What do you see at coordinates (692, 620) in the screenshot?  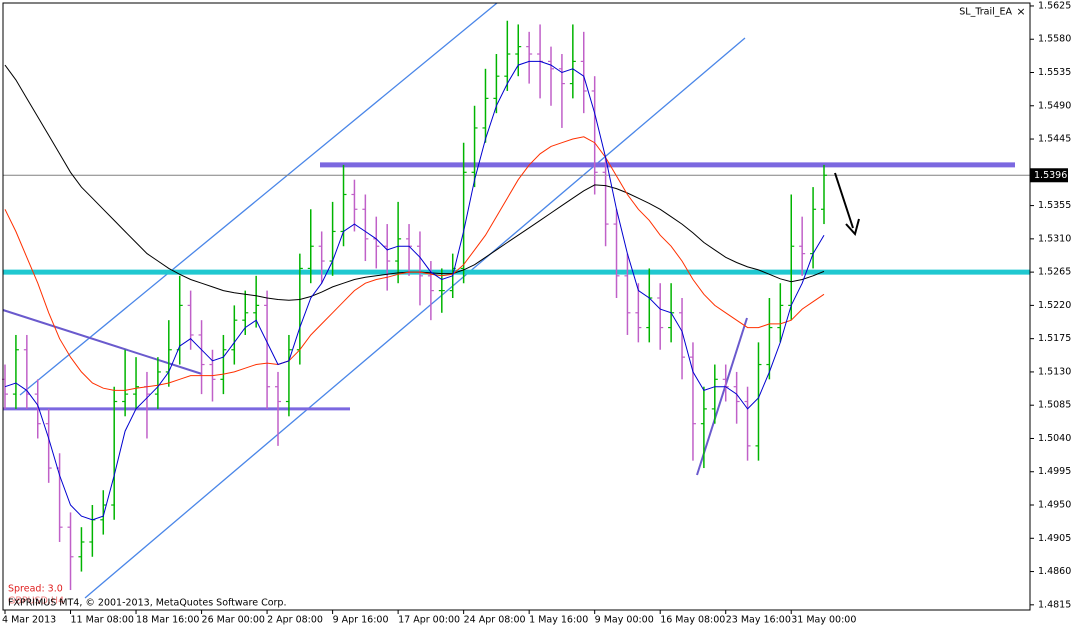 I see `x-tick-label: 16 May 08:00` at bounding box center [692, 620].